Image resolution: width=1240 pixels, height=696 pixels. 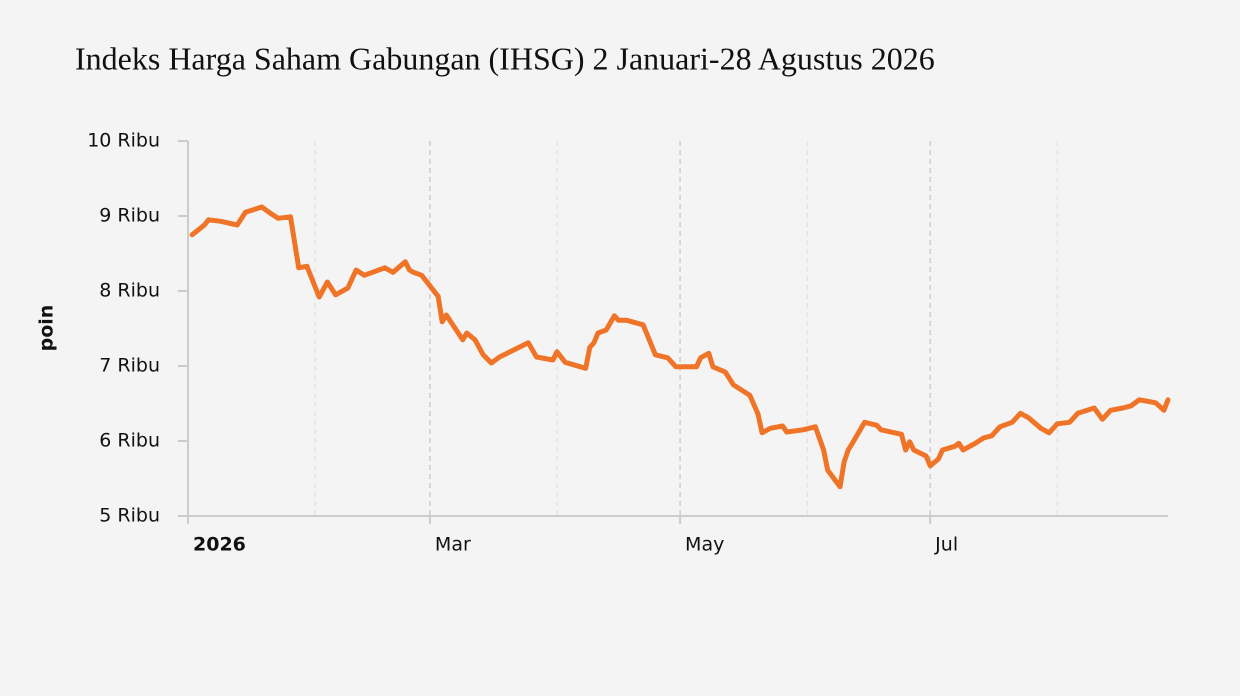 I want to click on y-axis-label: poin, so click(x=47, y=328).